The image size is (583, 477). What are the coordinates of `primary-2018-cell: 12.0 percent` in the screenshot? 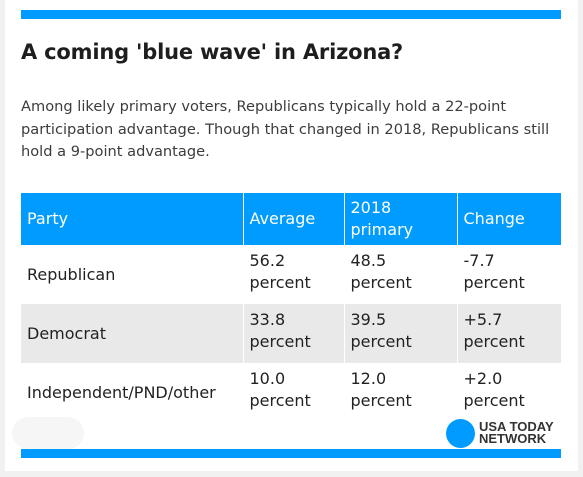 It's located at (401, 392).